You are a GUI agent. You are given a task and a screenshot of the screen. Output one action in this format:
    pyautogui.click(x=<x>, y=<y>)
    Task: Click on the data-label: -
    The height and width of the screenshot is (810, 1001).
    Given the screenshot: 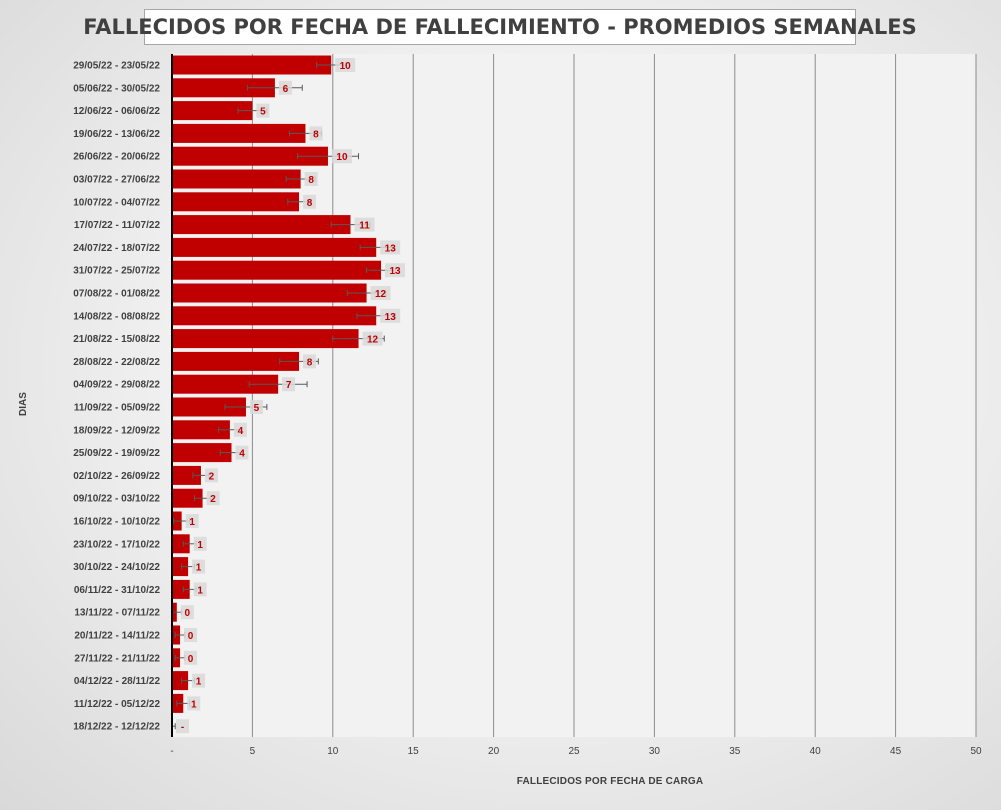 What is the action you would take?
    pyautogui.click(x=182, y=727)
    